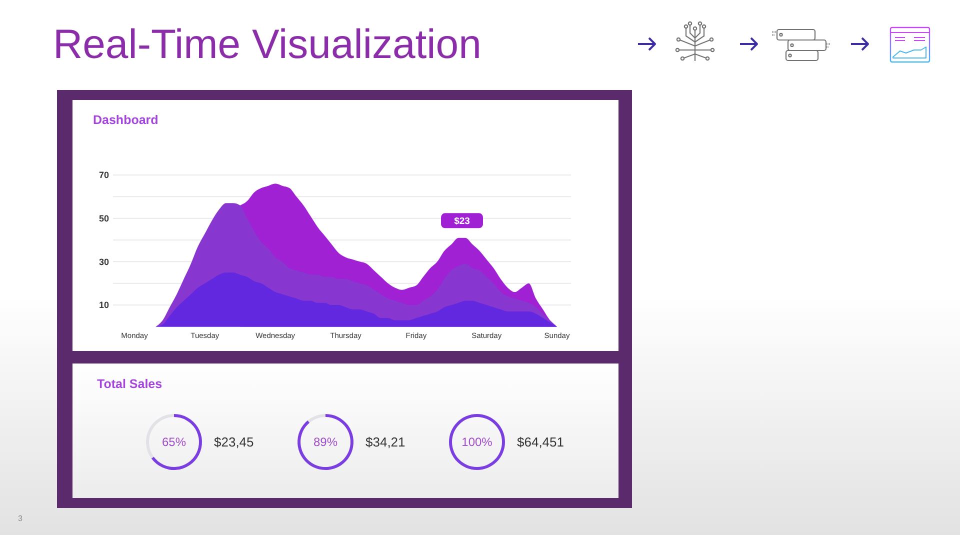 The width and height of the screenshot is (960, 535). Describe the element at coordinates (20, 518) in the screenshot. I see `text: 3` at that location.